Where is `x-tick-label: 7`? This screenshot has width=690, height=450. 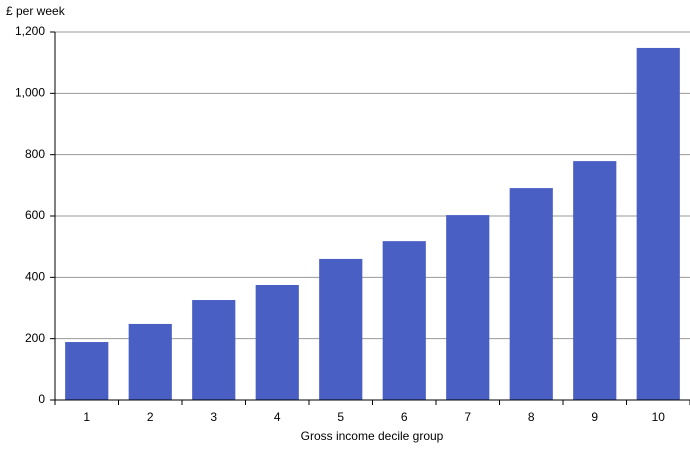 x-tick-label: 7 is located at coordinates (467, 417).